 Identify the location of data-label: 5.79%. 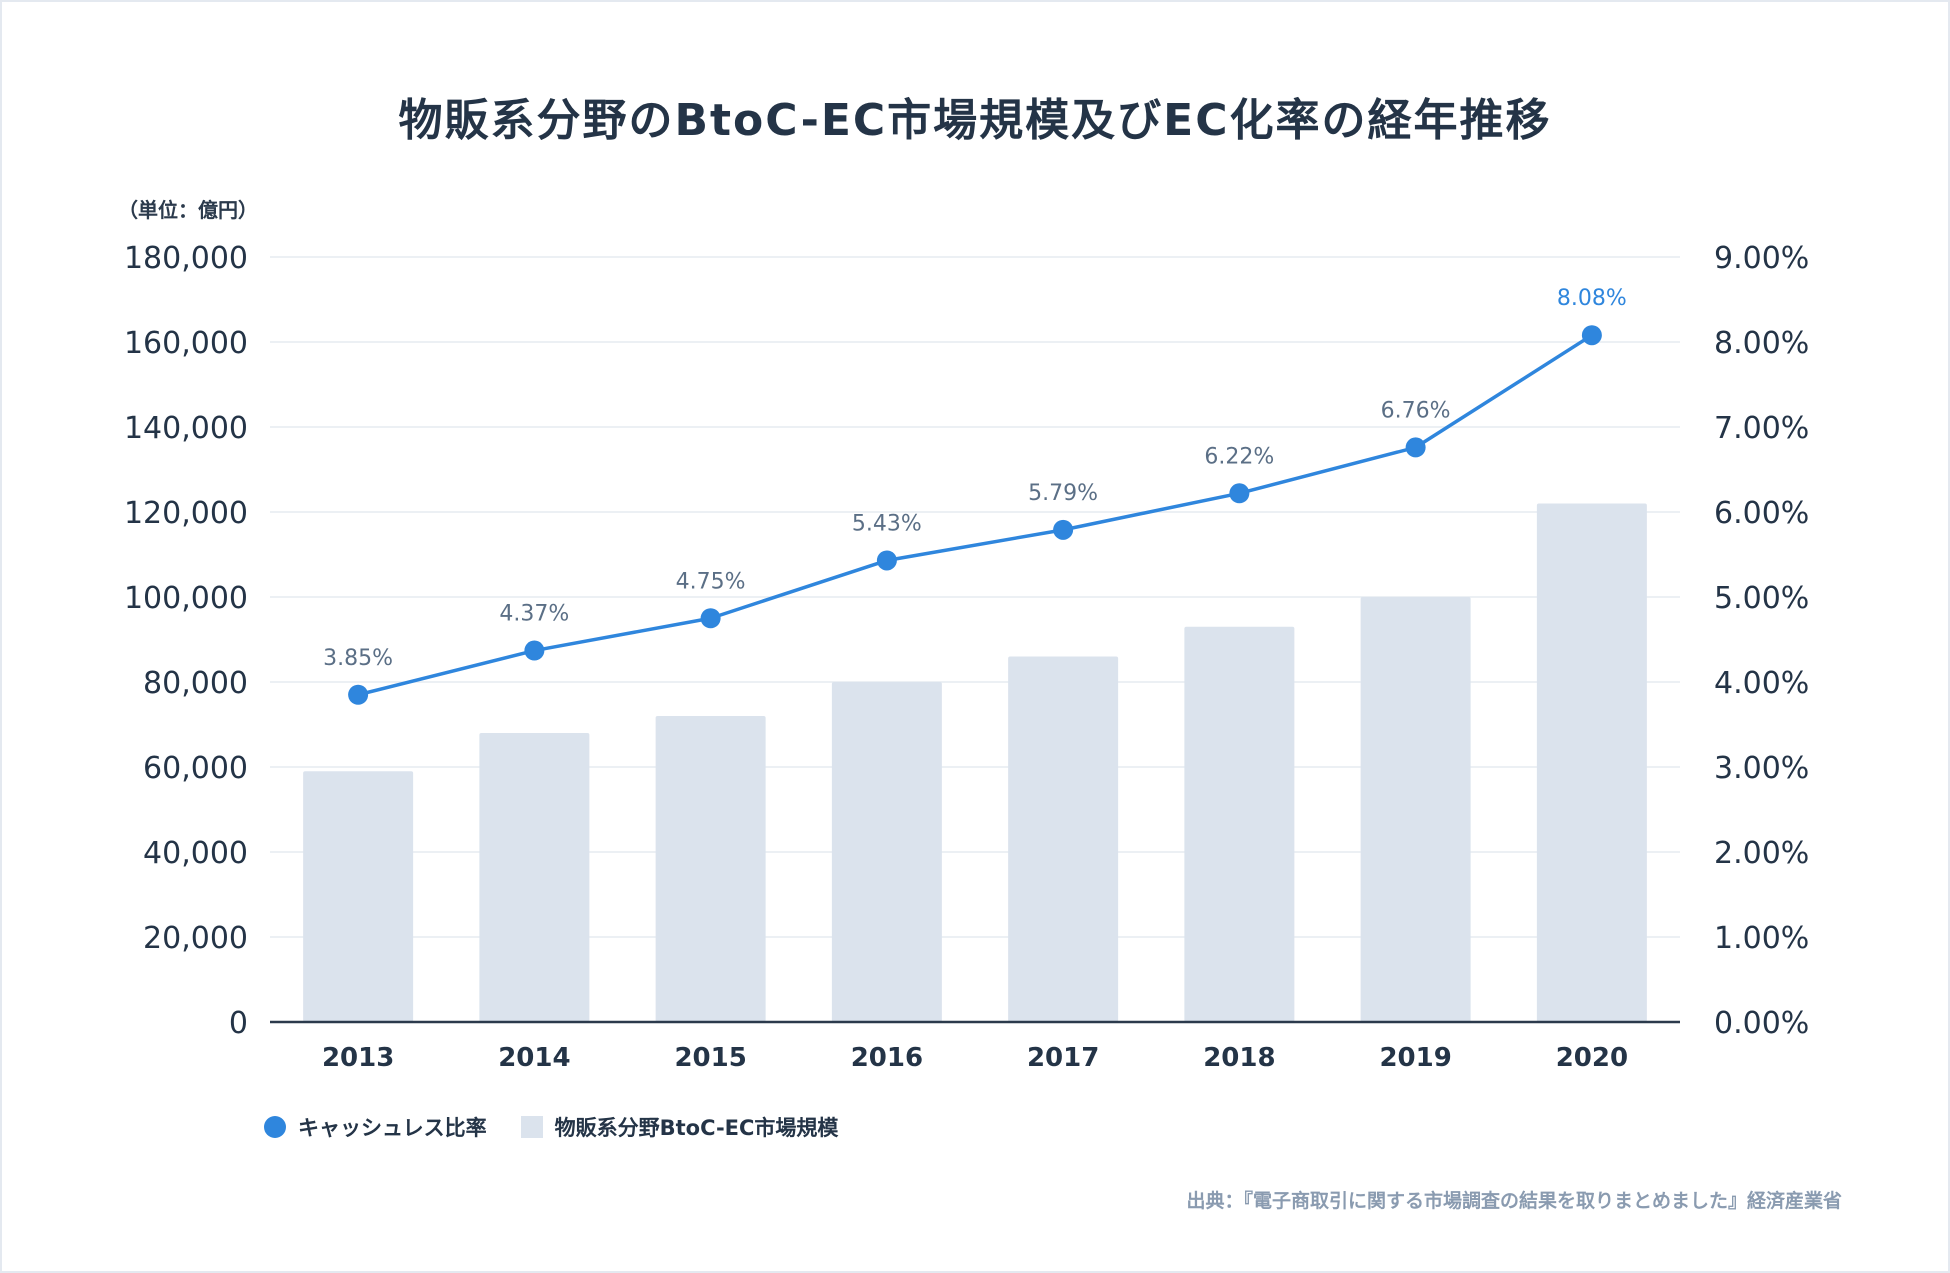
(1063, 493).